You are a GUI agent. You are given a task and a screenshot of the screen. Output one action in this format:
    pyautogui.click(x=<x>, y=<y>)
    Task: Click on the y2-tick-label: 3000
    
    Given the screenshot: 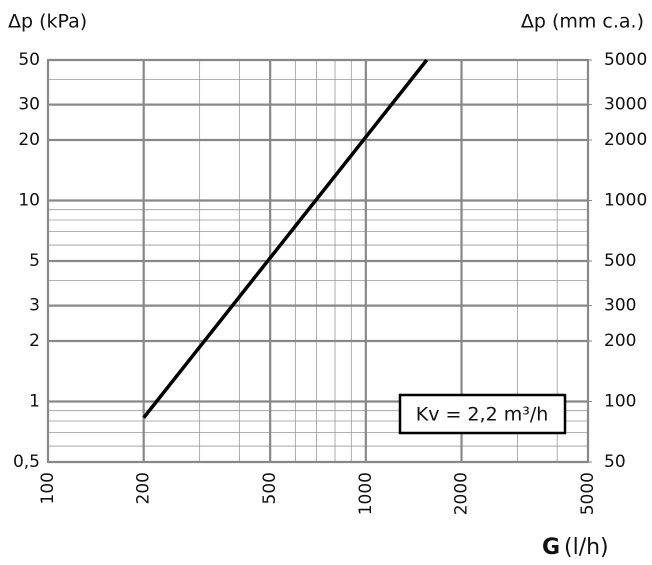 What is the action you would take?
    pyautogui.click(x=625, y=105)
    